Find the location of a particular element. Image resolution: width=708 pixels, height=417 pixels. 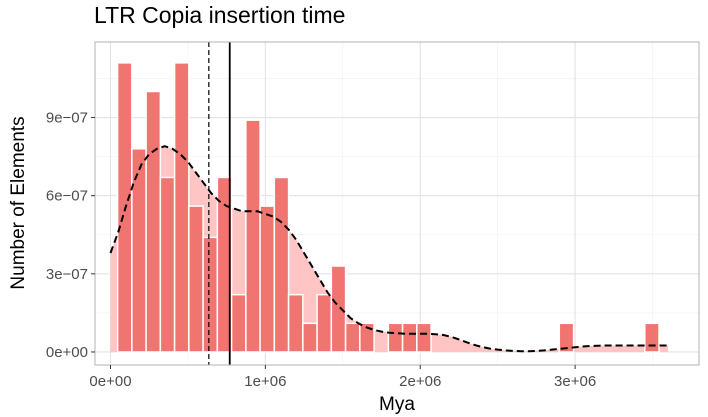

x-tick-label: 3e+06 is located at coordinates (575, 381).